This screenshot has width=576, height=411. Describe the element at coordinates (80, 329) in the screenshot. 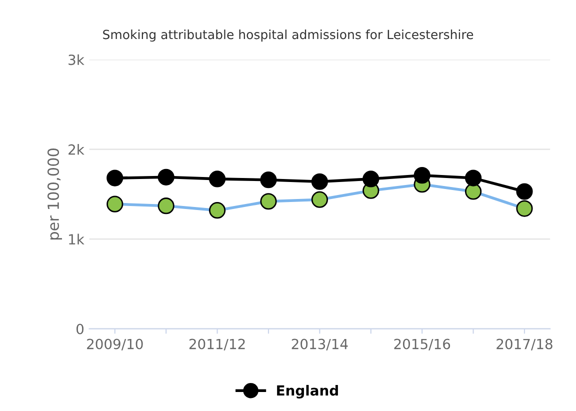

I see `y-tick-label: 0` at that location.